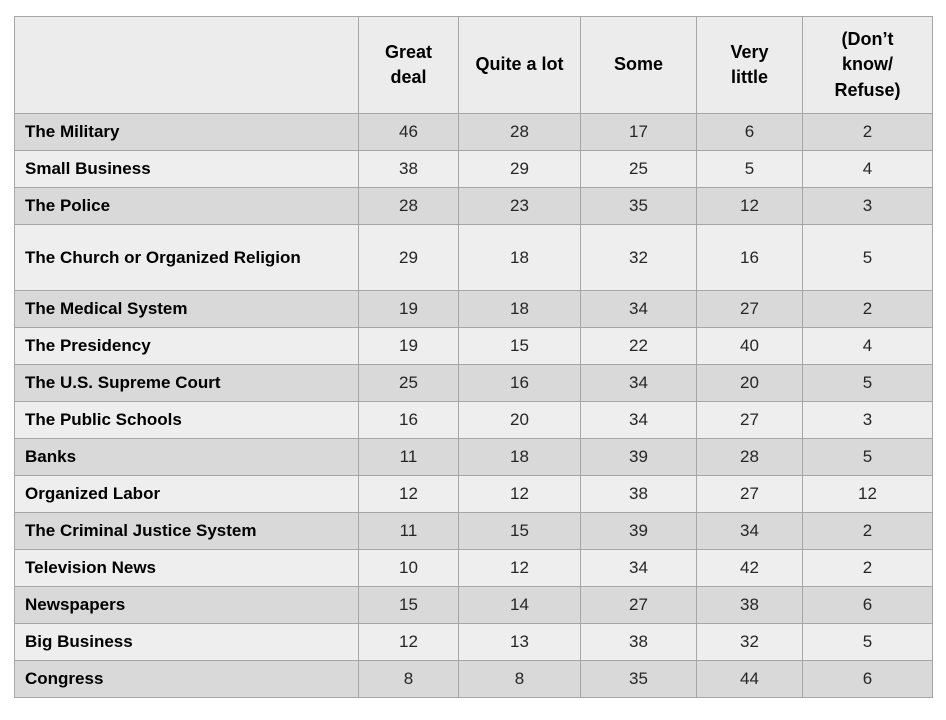 This screenshot has width=946, height=720. What do you see at coordinates (749, 346) in the screenshot?
I see `value-cell: 40` at bounding box center [749, 346].